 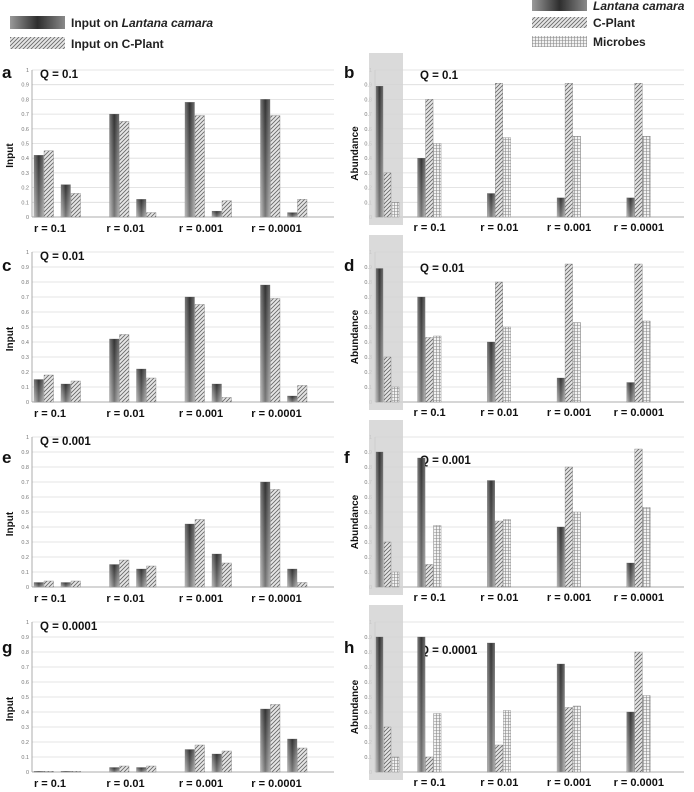 I want to click on y-tick-label: 0.6, so click(x=368, y=498).